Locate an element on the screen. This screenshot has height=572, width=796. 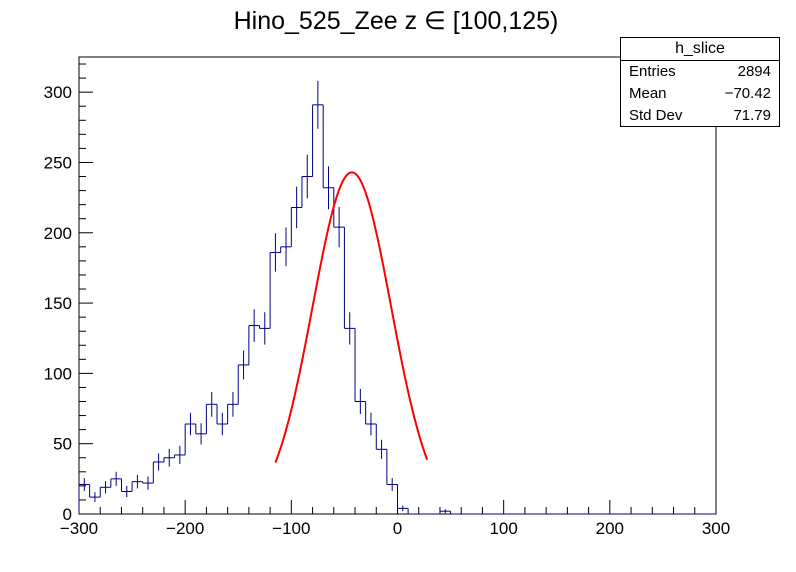
y-axis: 0 50 100 150 200 250 300 is located at coordinates (68, 293).